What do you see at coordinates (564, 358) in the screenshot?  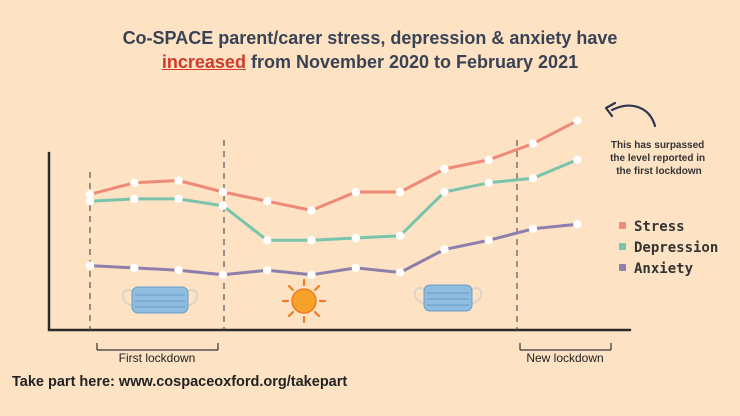 I see `new-lockdown-label: New lockdown` at bounding box center [564, 358].